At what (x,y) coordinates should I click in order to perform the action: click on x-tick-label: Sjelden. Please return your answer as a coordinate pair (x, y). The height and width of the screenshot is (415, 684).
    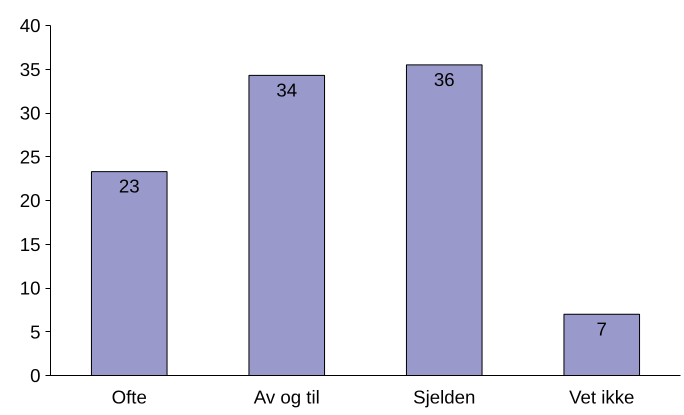
    Looking at the image, I should click on (444, 397).